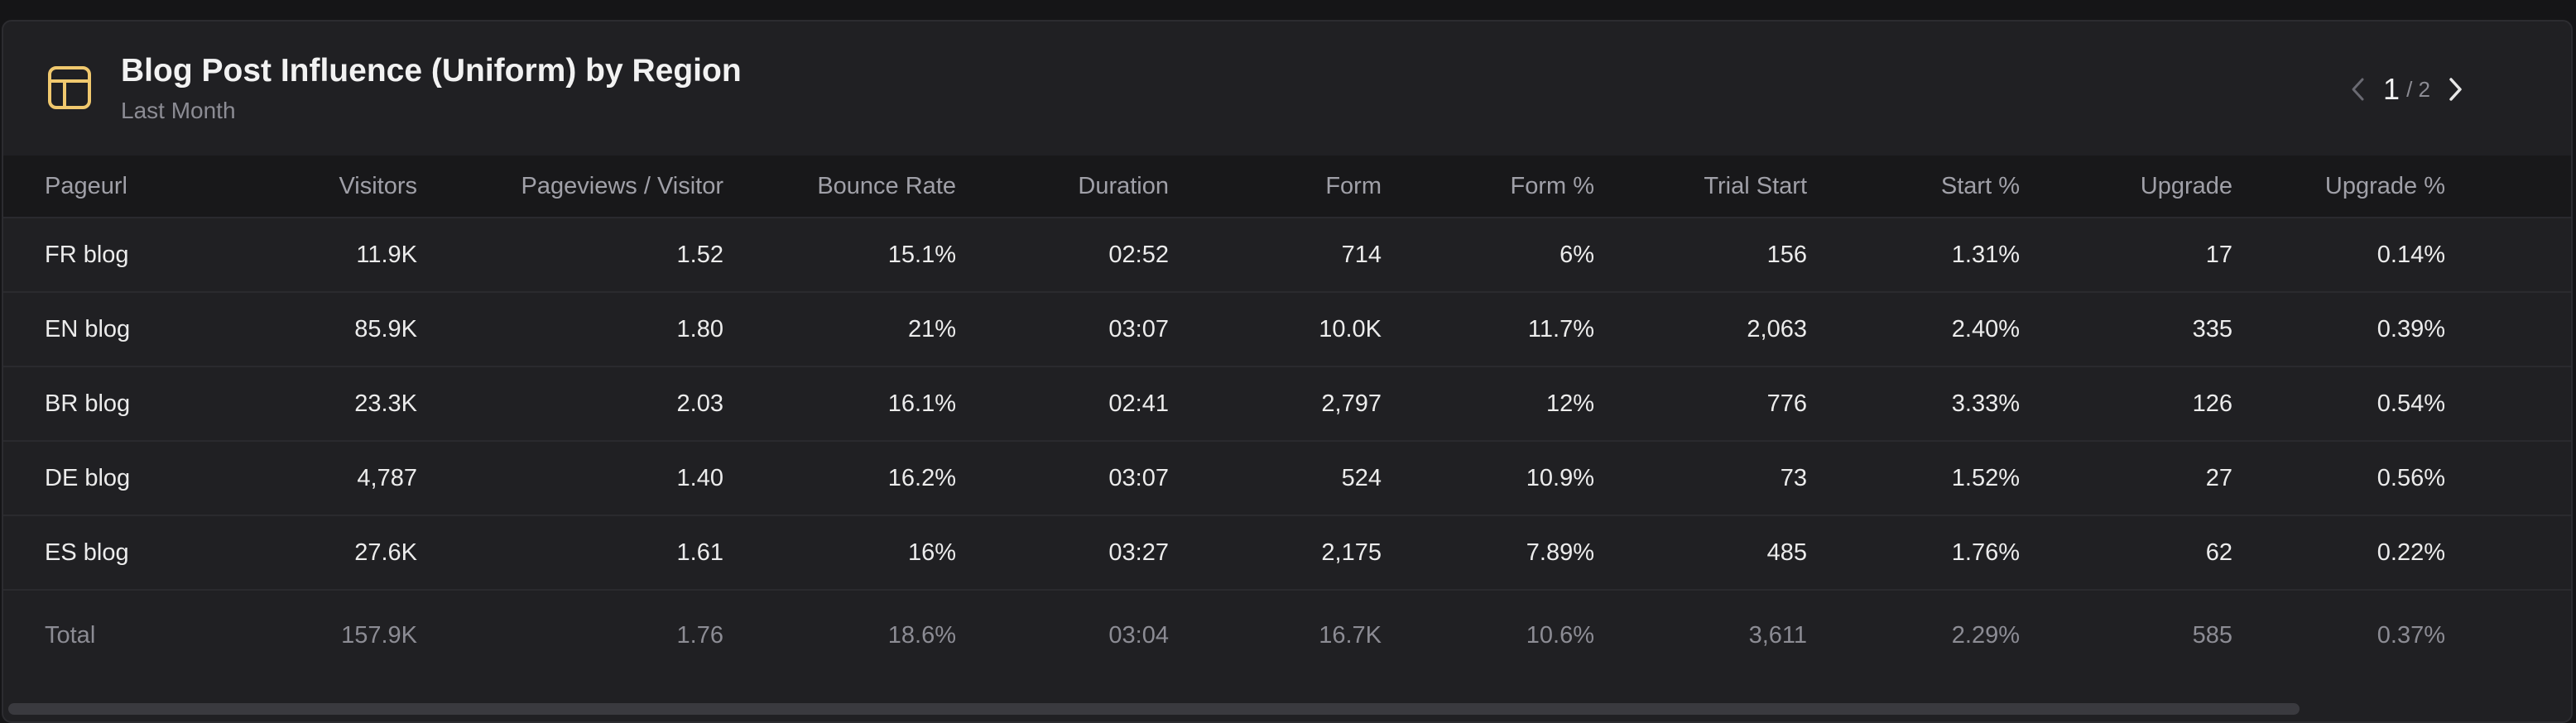 The width and height of the screenshot is (2576, 723). What do you see at coordinates (921, 635) in the screenshot?
I see `total-cell: 18.6%` at bounding box center [921, 635].